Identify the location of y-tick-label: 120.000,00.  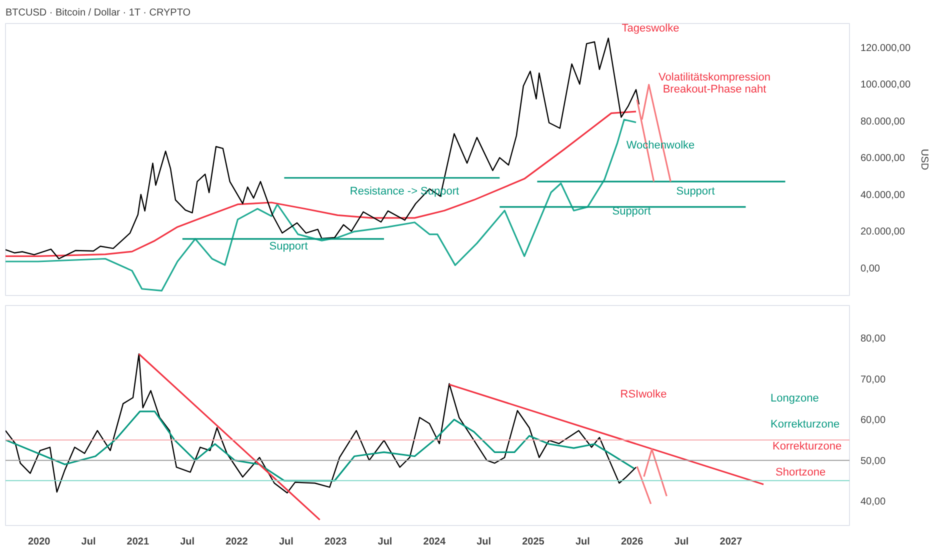
(885, 48).